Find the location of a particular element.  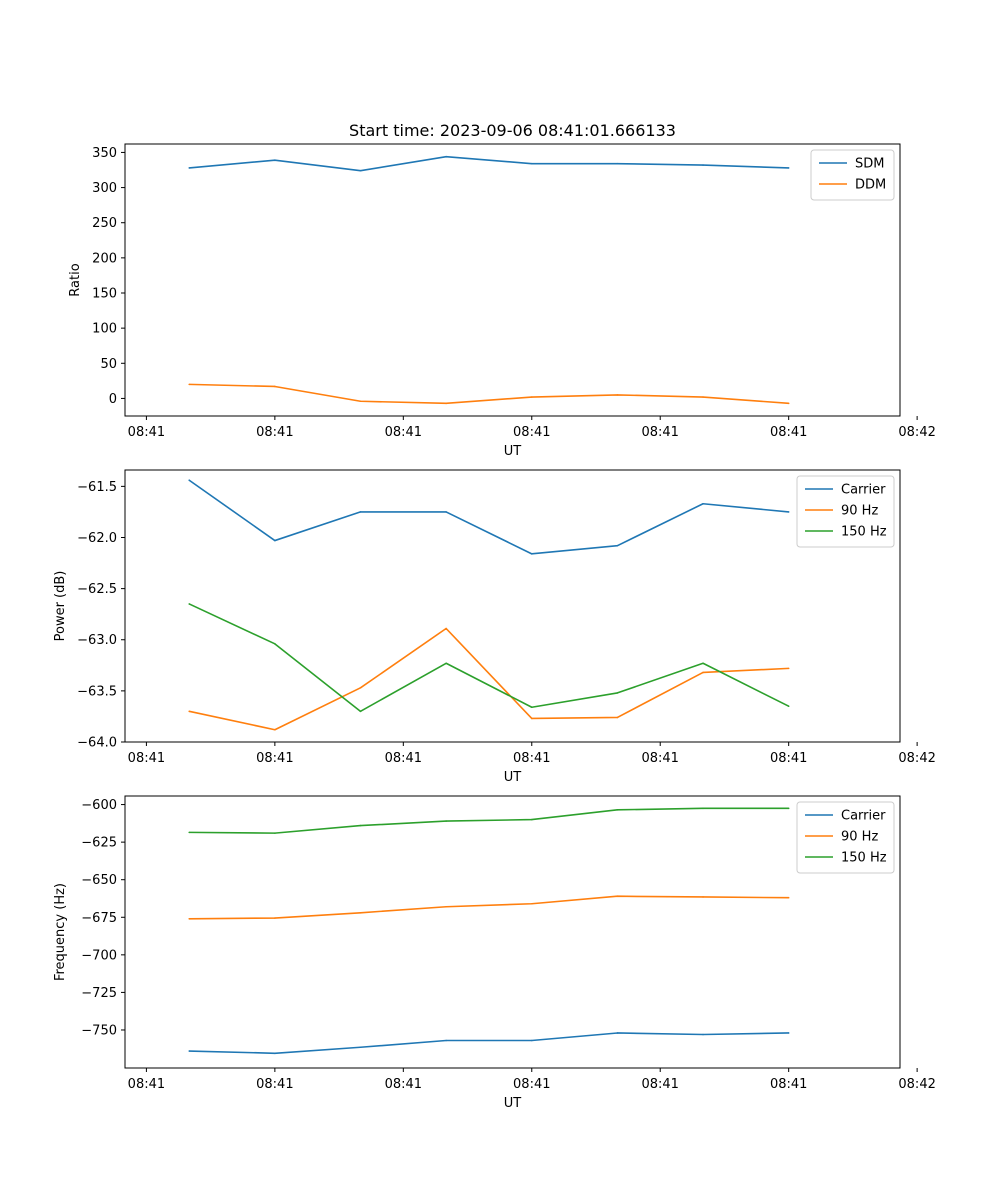

power-legend-label: 150 Hz is located at coordinates (864, 532).